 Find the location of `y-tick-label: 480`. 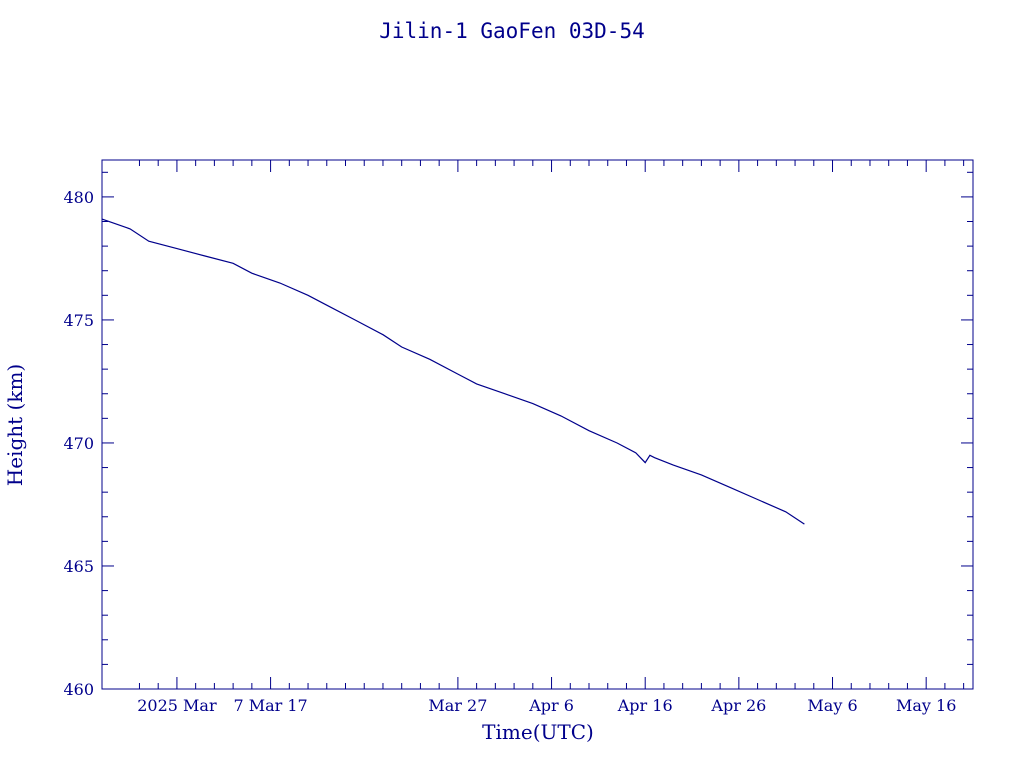

y-tick-label: 480 is located at coordinates (78, 197).